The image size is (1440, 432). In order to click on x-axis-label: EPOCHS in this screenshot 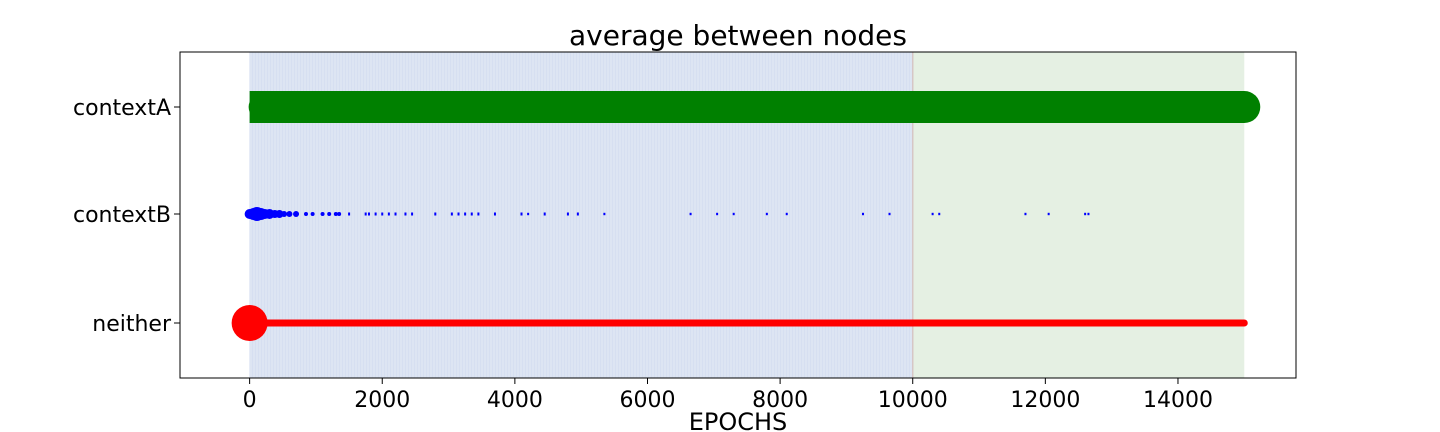, I will do `click(738, 420)`.